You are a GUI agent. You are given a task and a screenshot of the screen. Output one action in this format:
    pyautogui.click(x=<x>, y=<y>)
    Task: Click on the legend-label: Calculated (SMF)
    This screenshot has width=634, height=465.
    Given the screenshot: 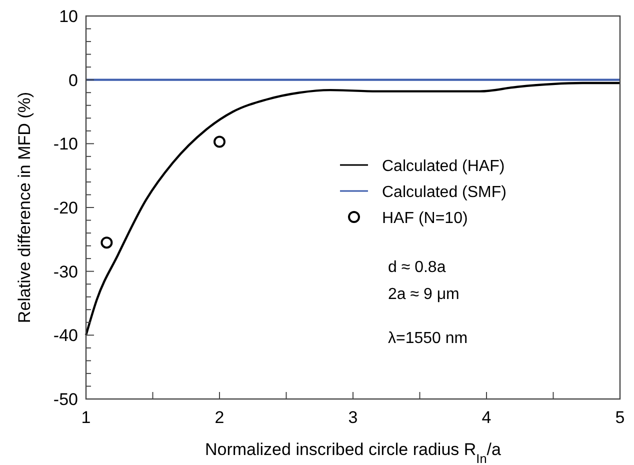 What is the action you would take?
    pyautogui.click(x=444, y=192)
    